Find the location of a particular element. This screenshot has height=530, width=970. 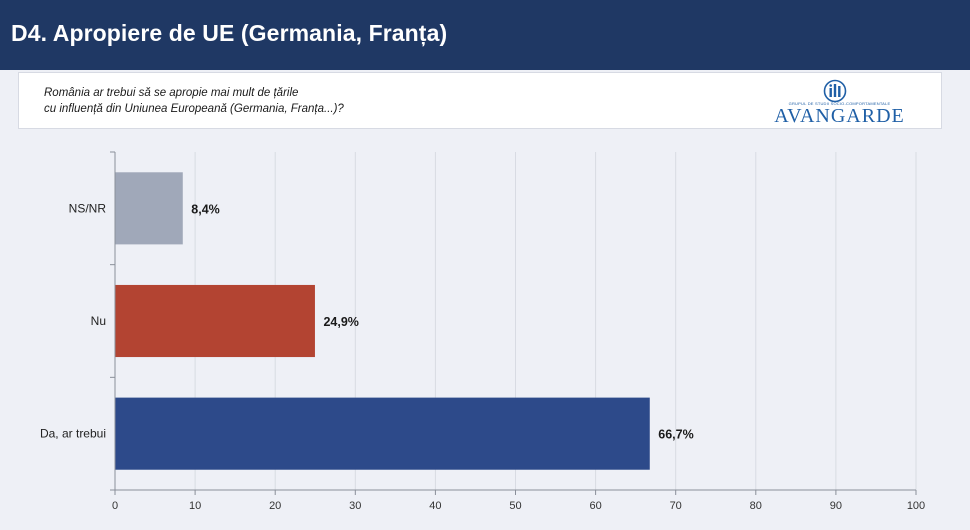

logo-wordmark: AVANGARDE is located at coordinates (839, 116).